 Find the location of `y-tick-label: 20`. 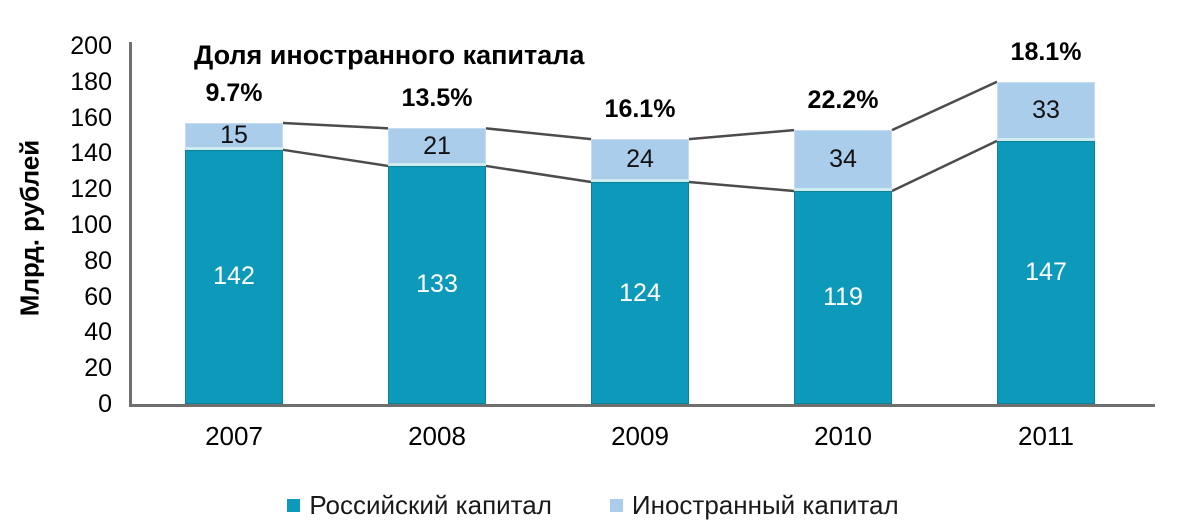

y-tick-label: 20 is located at coordinates (98, 368).